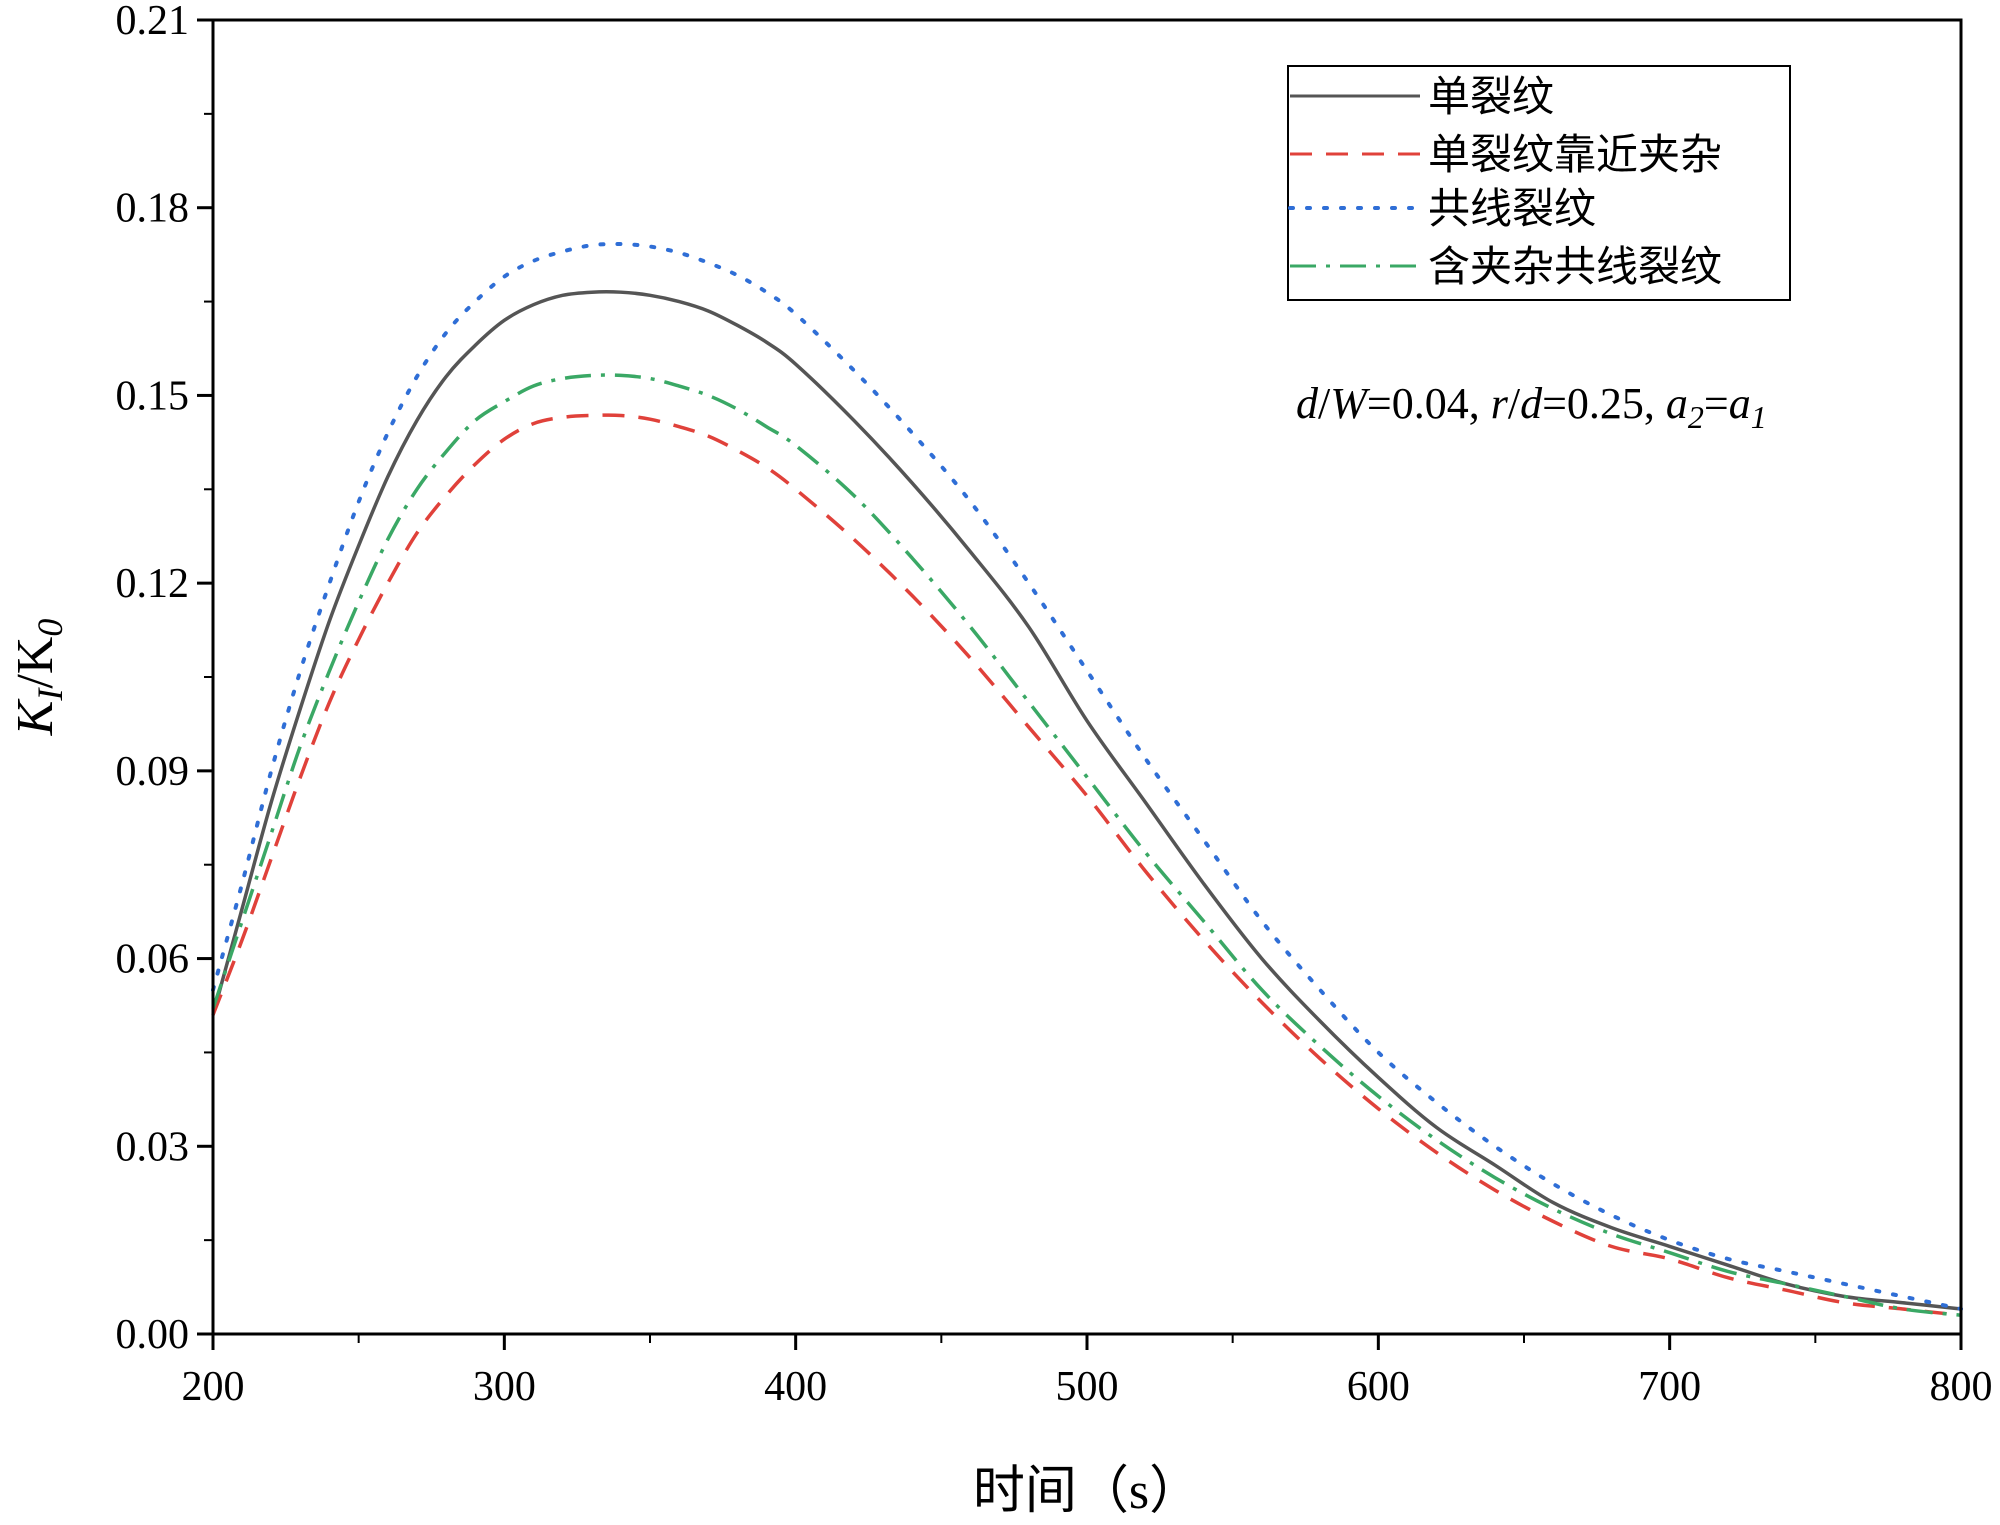 This screenshot has width=2000, height=1525. I want to click on x-tick-label-200: 200, so click(213, 1387).